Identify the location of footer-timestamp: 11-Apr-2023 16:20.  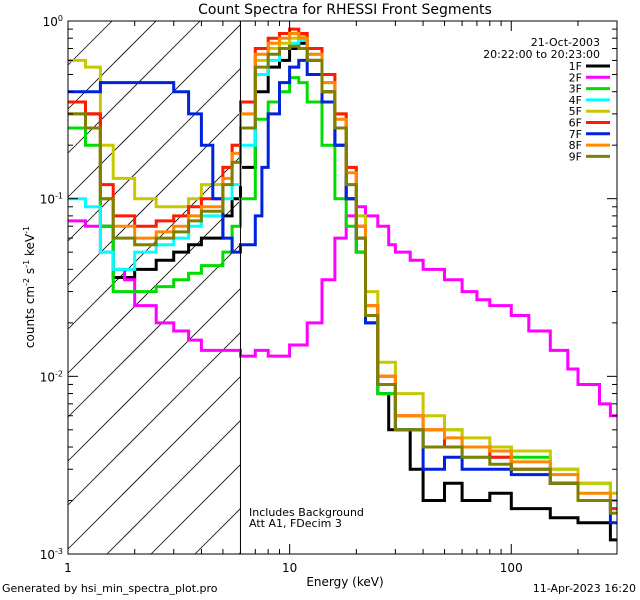
(584, 588).